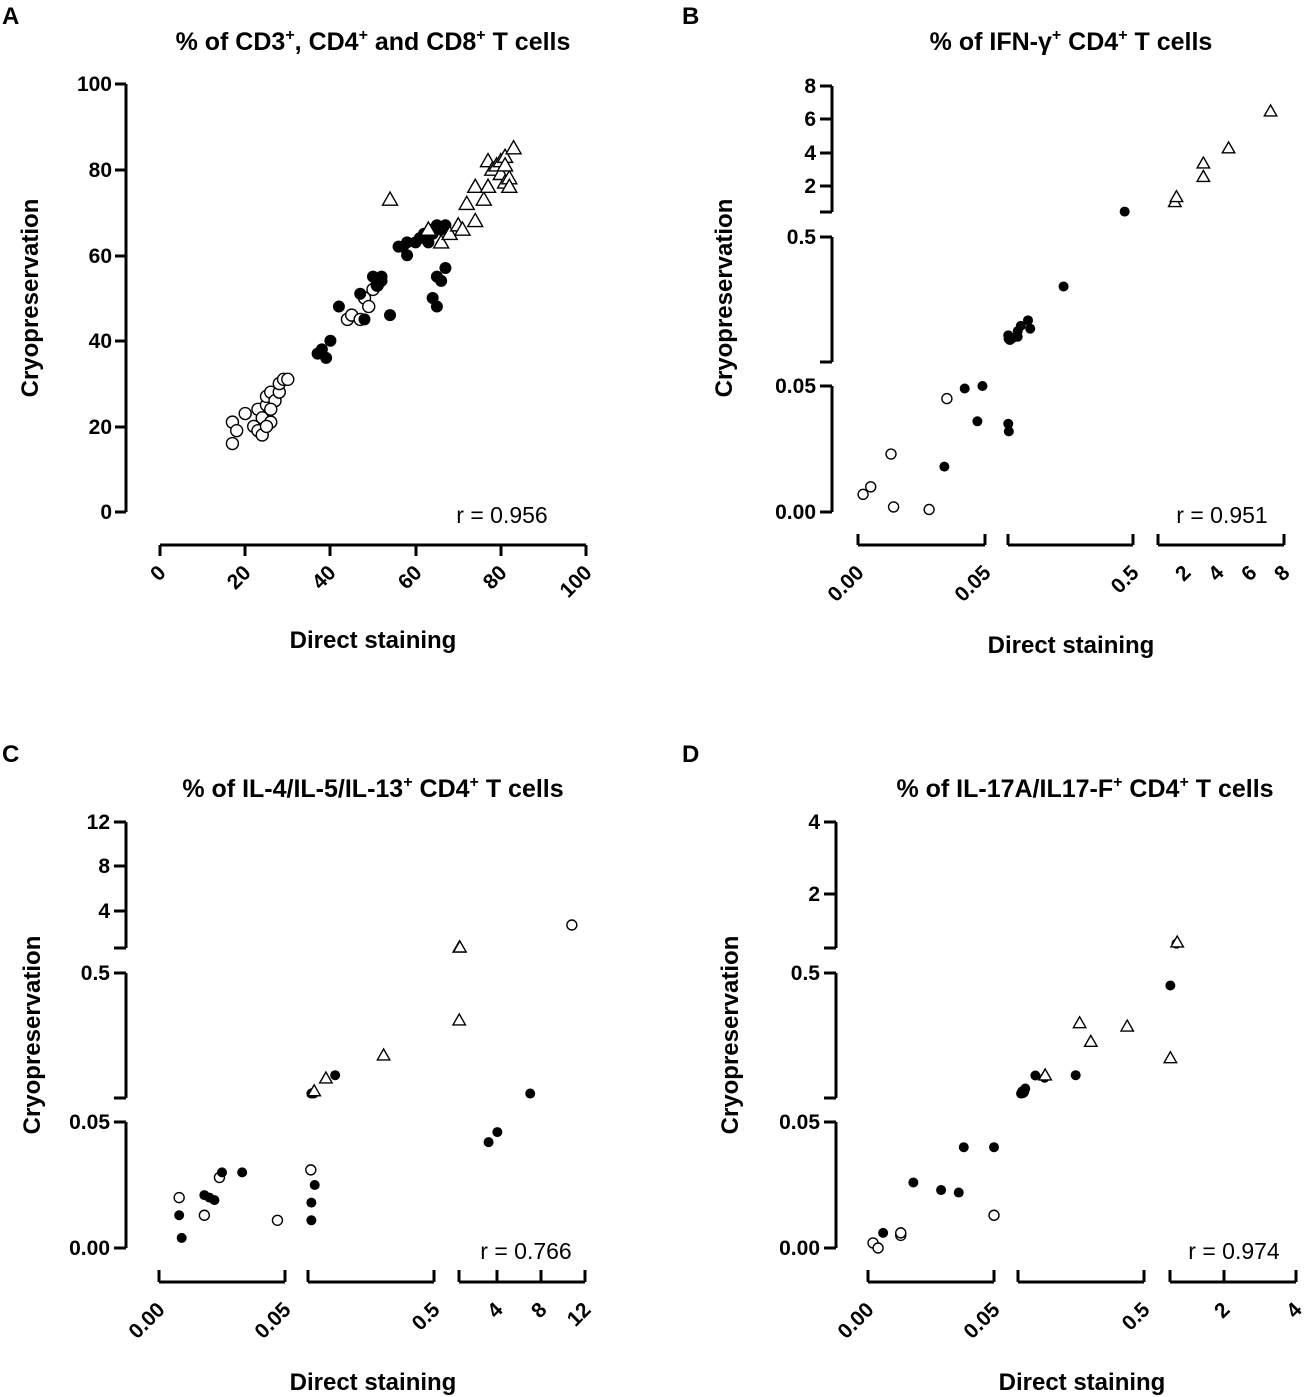 The width and height of the screenshot is (1316, 1397). Describe the element at coordinates (1058, 583) in the screenshot. I see `x-tick-labels: 0.00 0.05 0.5 2 4 6 8` at that location.